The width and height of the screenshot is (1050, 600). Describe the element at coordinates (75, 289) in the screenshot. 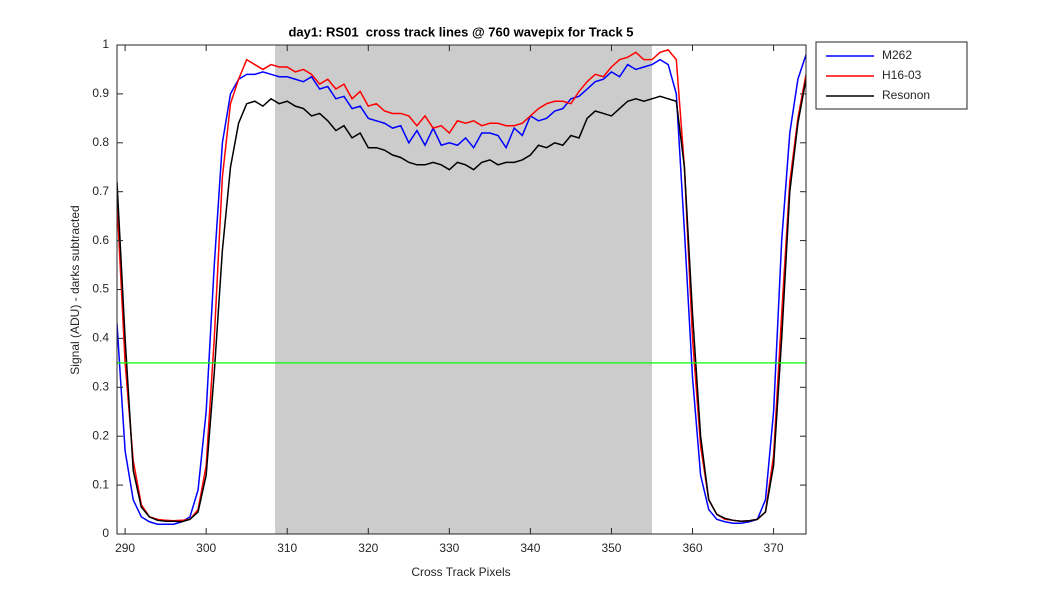

I see `y-axis-label: Signal (ADU) - darks subtracted` at that location.